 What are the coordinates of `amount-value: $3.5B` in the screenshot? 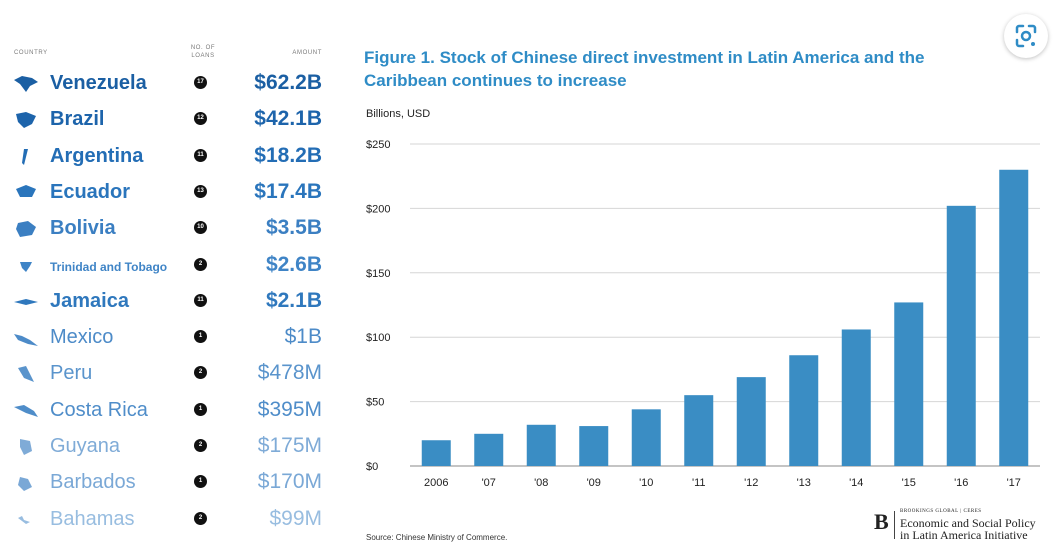 It's located at (293, 228).